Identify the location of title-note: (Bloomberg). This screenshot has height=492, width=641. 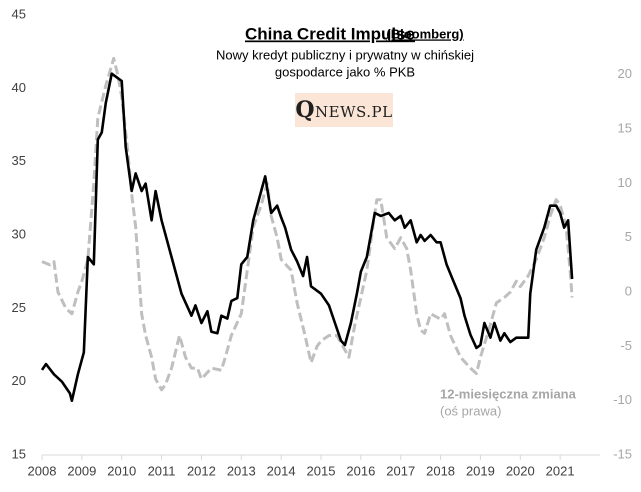
(424, 33).